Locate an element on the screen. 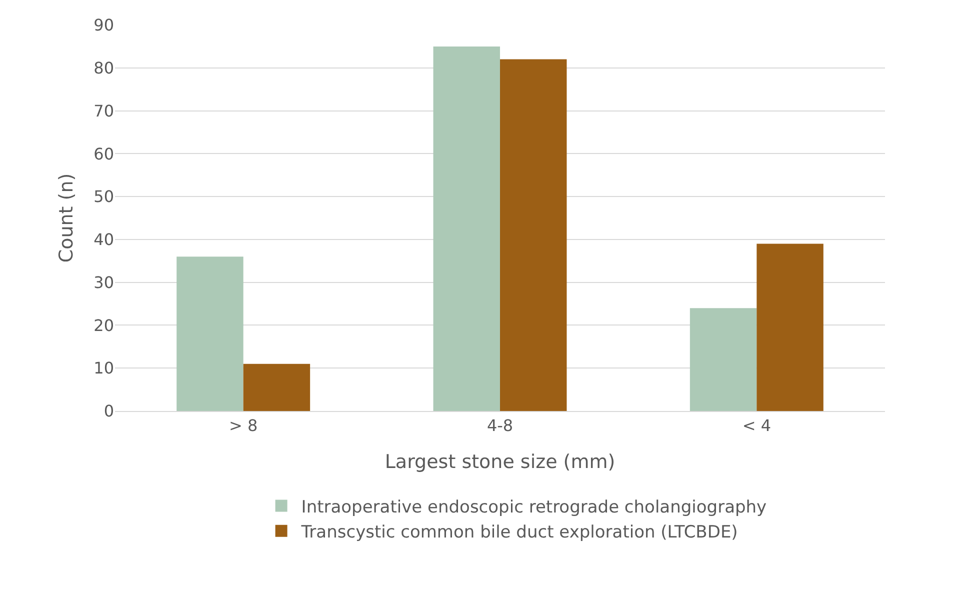 Image resolution: width=980 pixels, height=601 pixels. x-axis-title: Largest stone size (mm) is located at coordinates (500, 462).